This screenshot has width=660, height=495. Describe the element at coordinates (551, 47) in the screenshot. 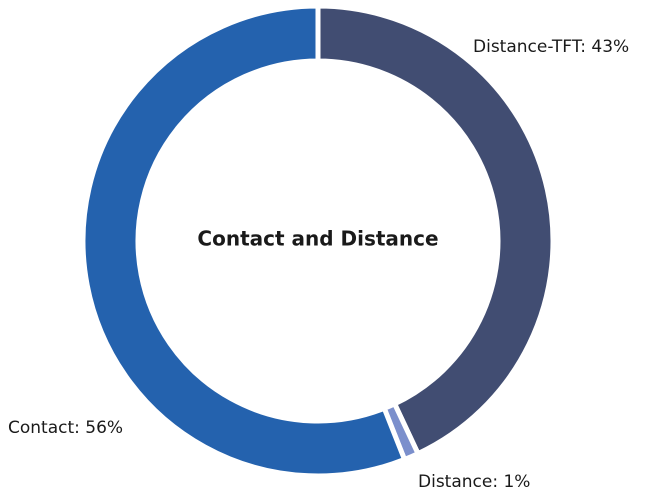

I see `slice-label: Distance-TFT: 43%` at that location.